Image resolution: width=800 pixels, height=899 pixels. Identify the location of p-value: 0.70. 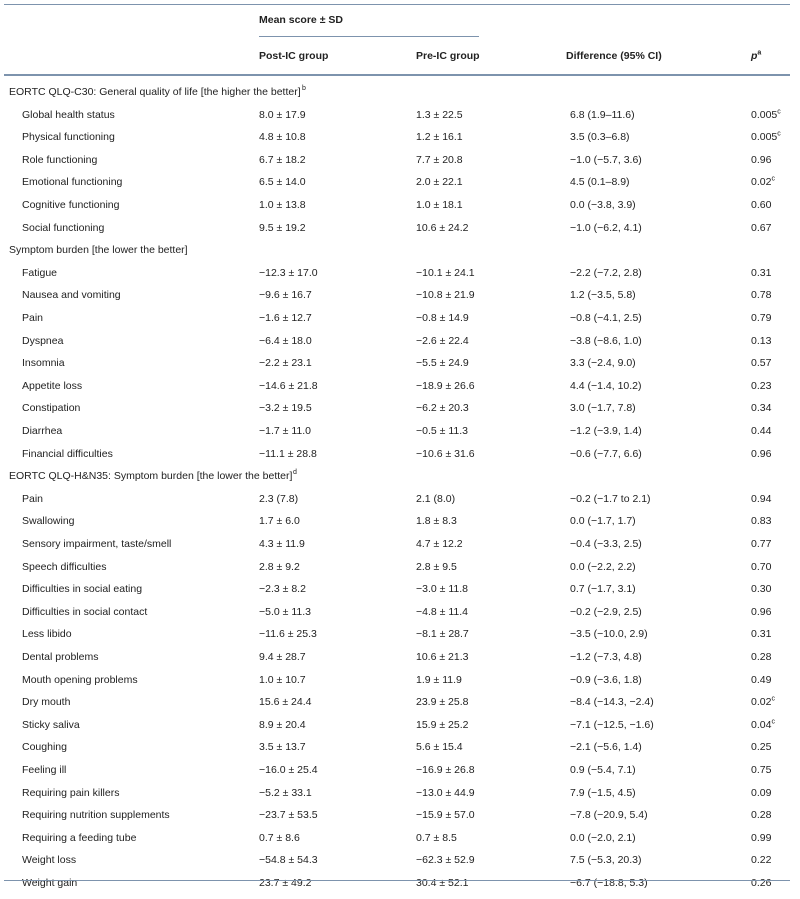
(761, 567).